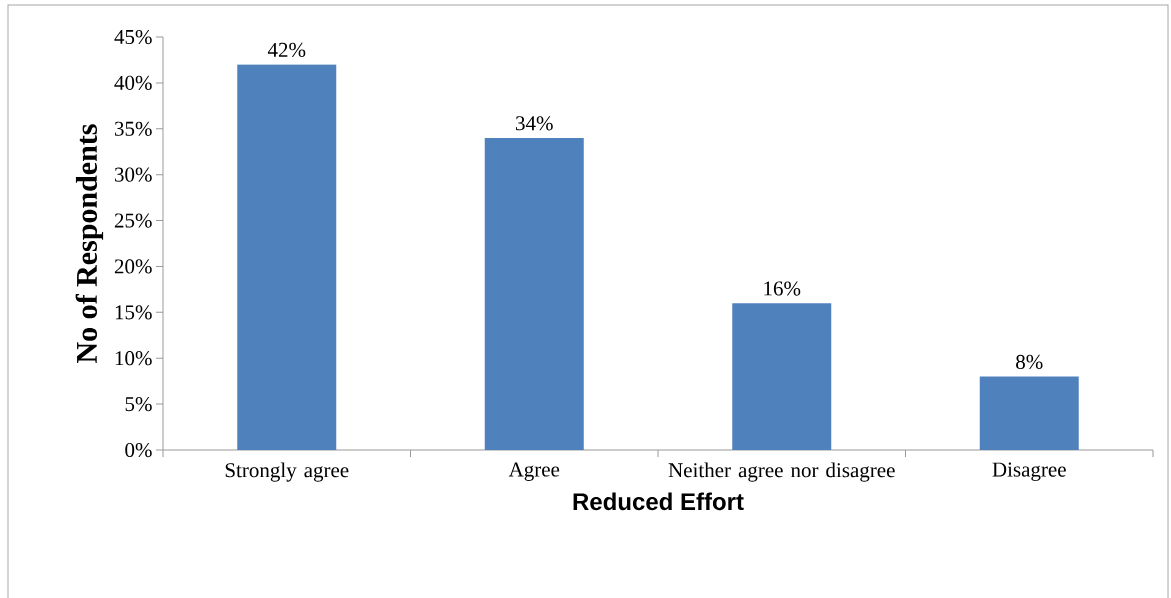 This screenshot has width=1171, height=598. I want to click on y-tick-label: 20%, so click(133, 266).